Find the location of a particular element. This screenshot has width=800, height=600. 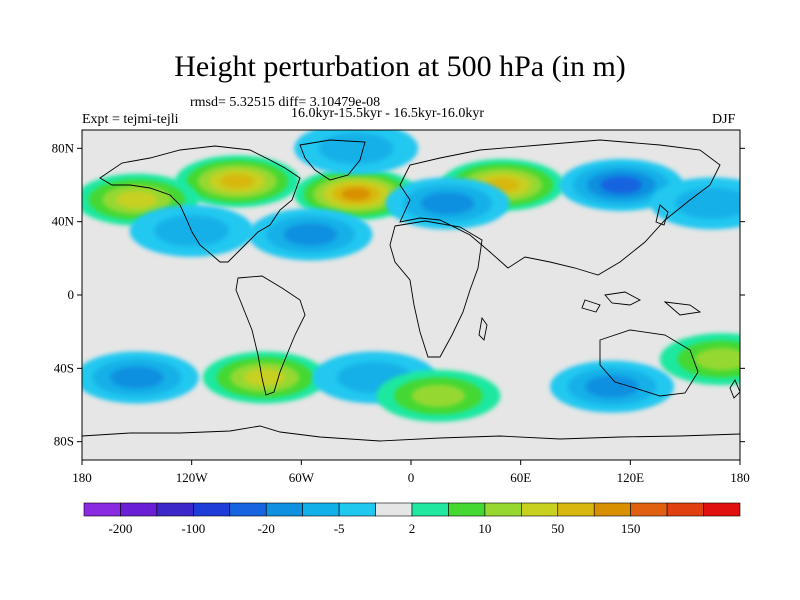

colorbar-label: 2 is located at coordinates (412, 528).